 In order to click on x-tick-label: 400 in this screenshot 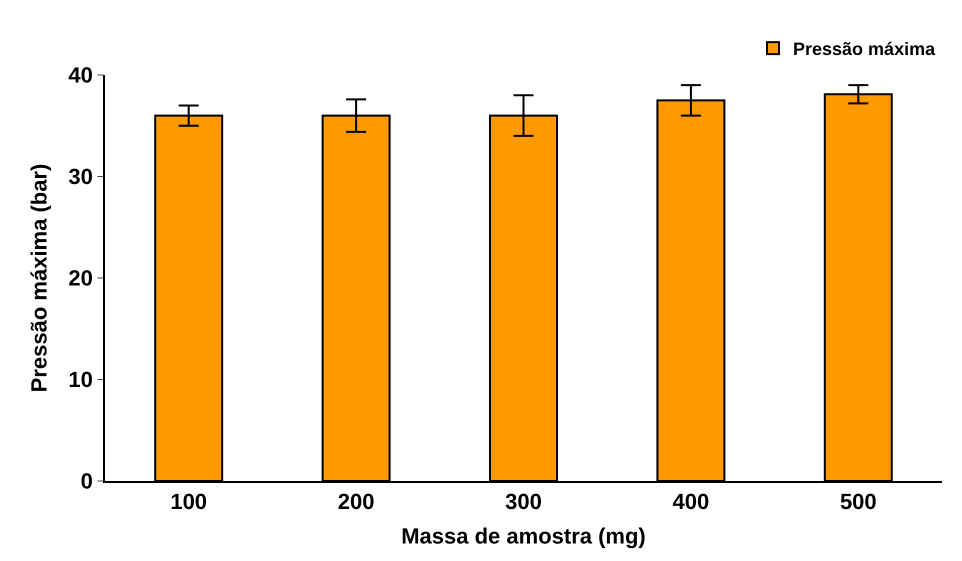, I will do `click(691, 501)`.